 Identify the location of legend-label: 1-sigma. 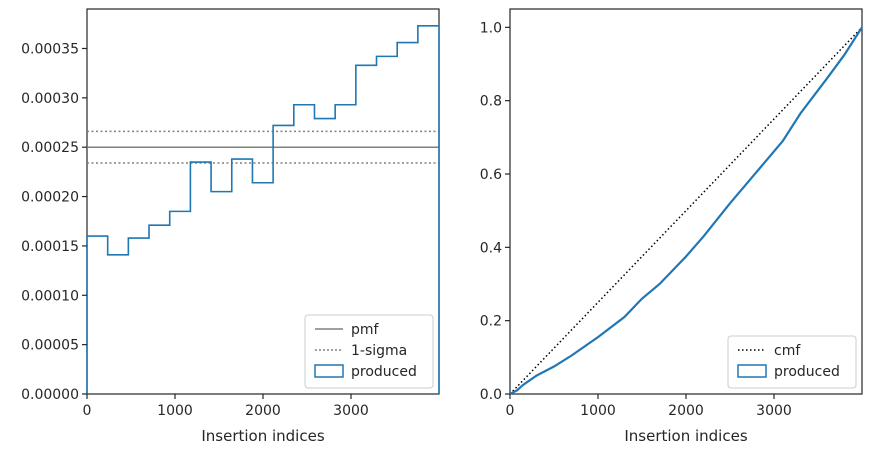
(379, 351).